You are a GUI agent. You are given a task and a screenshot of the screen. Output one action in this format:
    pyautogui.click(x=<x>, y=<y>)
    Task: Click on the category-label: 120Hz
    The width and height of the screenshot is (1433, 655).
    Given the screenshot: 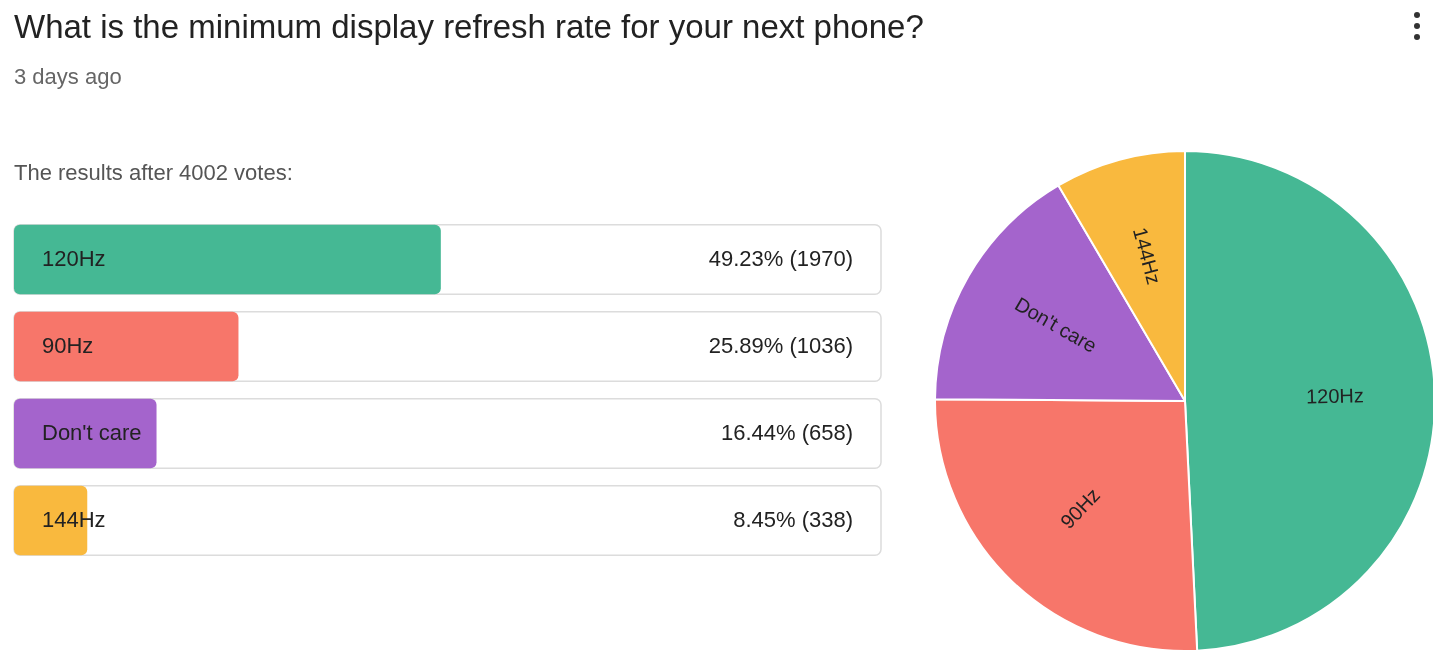 What is the action you would take?
    pyautogui.click(x=74, y=258)
    